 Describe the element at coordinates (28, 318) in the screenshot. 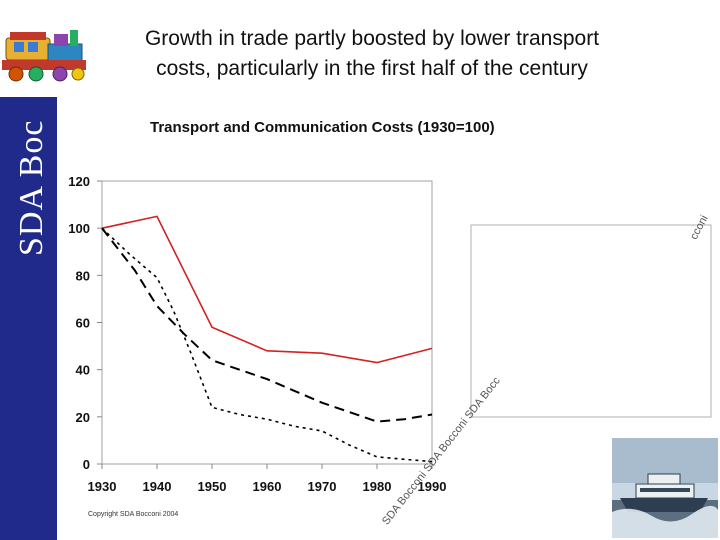

I see `sidebar-branding` at that location.